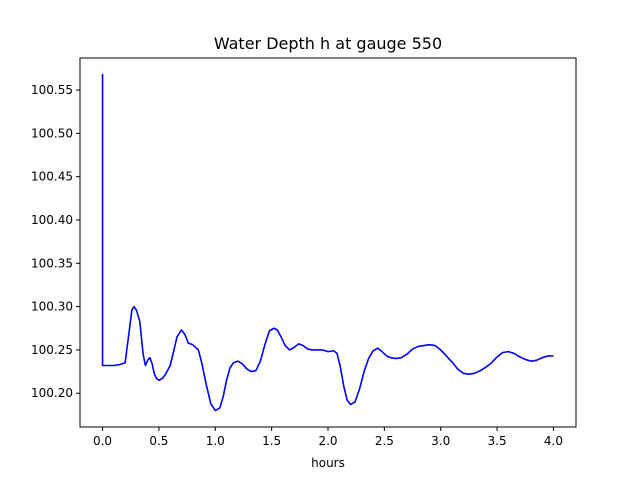  I want to click on x-axis: 0.0 0.5 1.0 1.5 2.0 2.5 3.0 3.5 4.0, so click(328, 437).